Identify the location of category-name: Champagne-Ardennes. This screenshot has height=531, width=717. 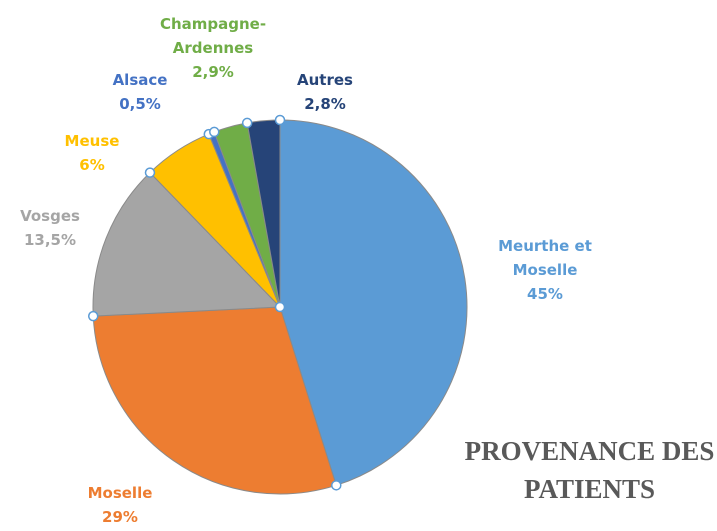
(213, 36).